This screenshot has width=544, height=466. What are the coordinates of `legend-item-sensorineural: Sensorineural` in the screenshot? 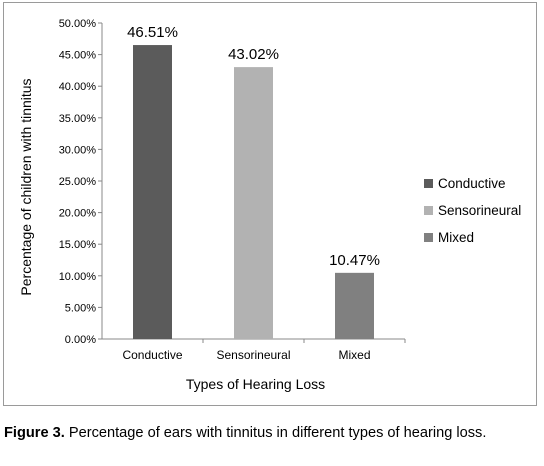 It's located at (472, 210).